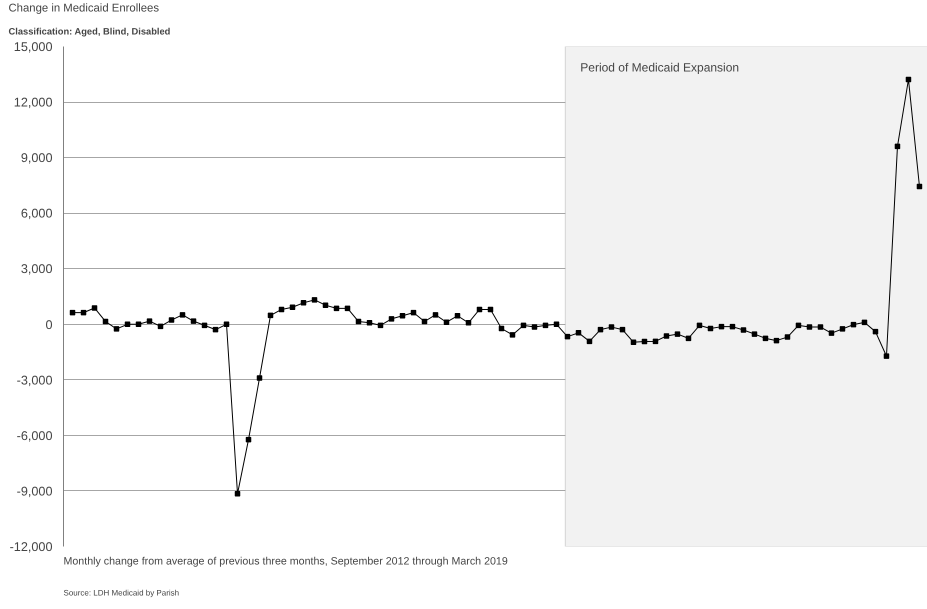  I want to click on y-tick-label: -3,000, so click(34, 380).